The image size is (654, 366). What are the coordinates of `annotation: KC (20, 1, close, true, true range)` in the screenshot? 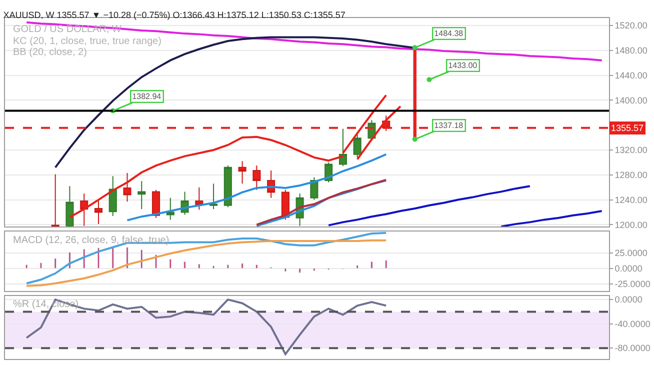 It's located at (87, 41).